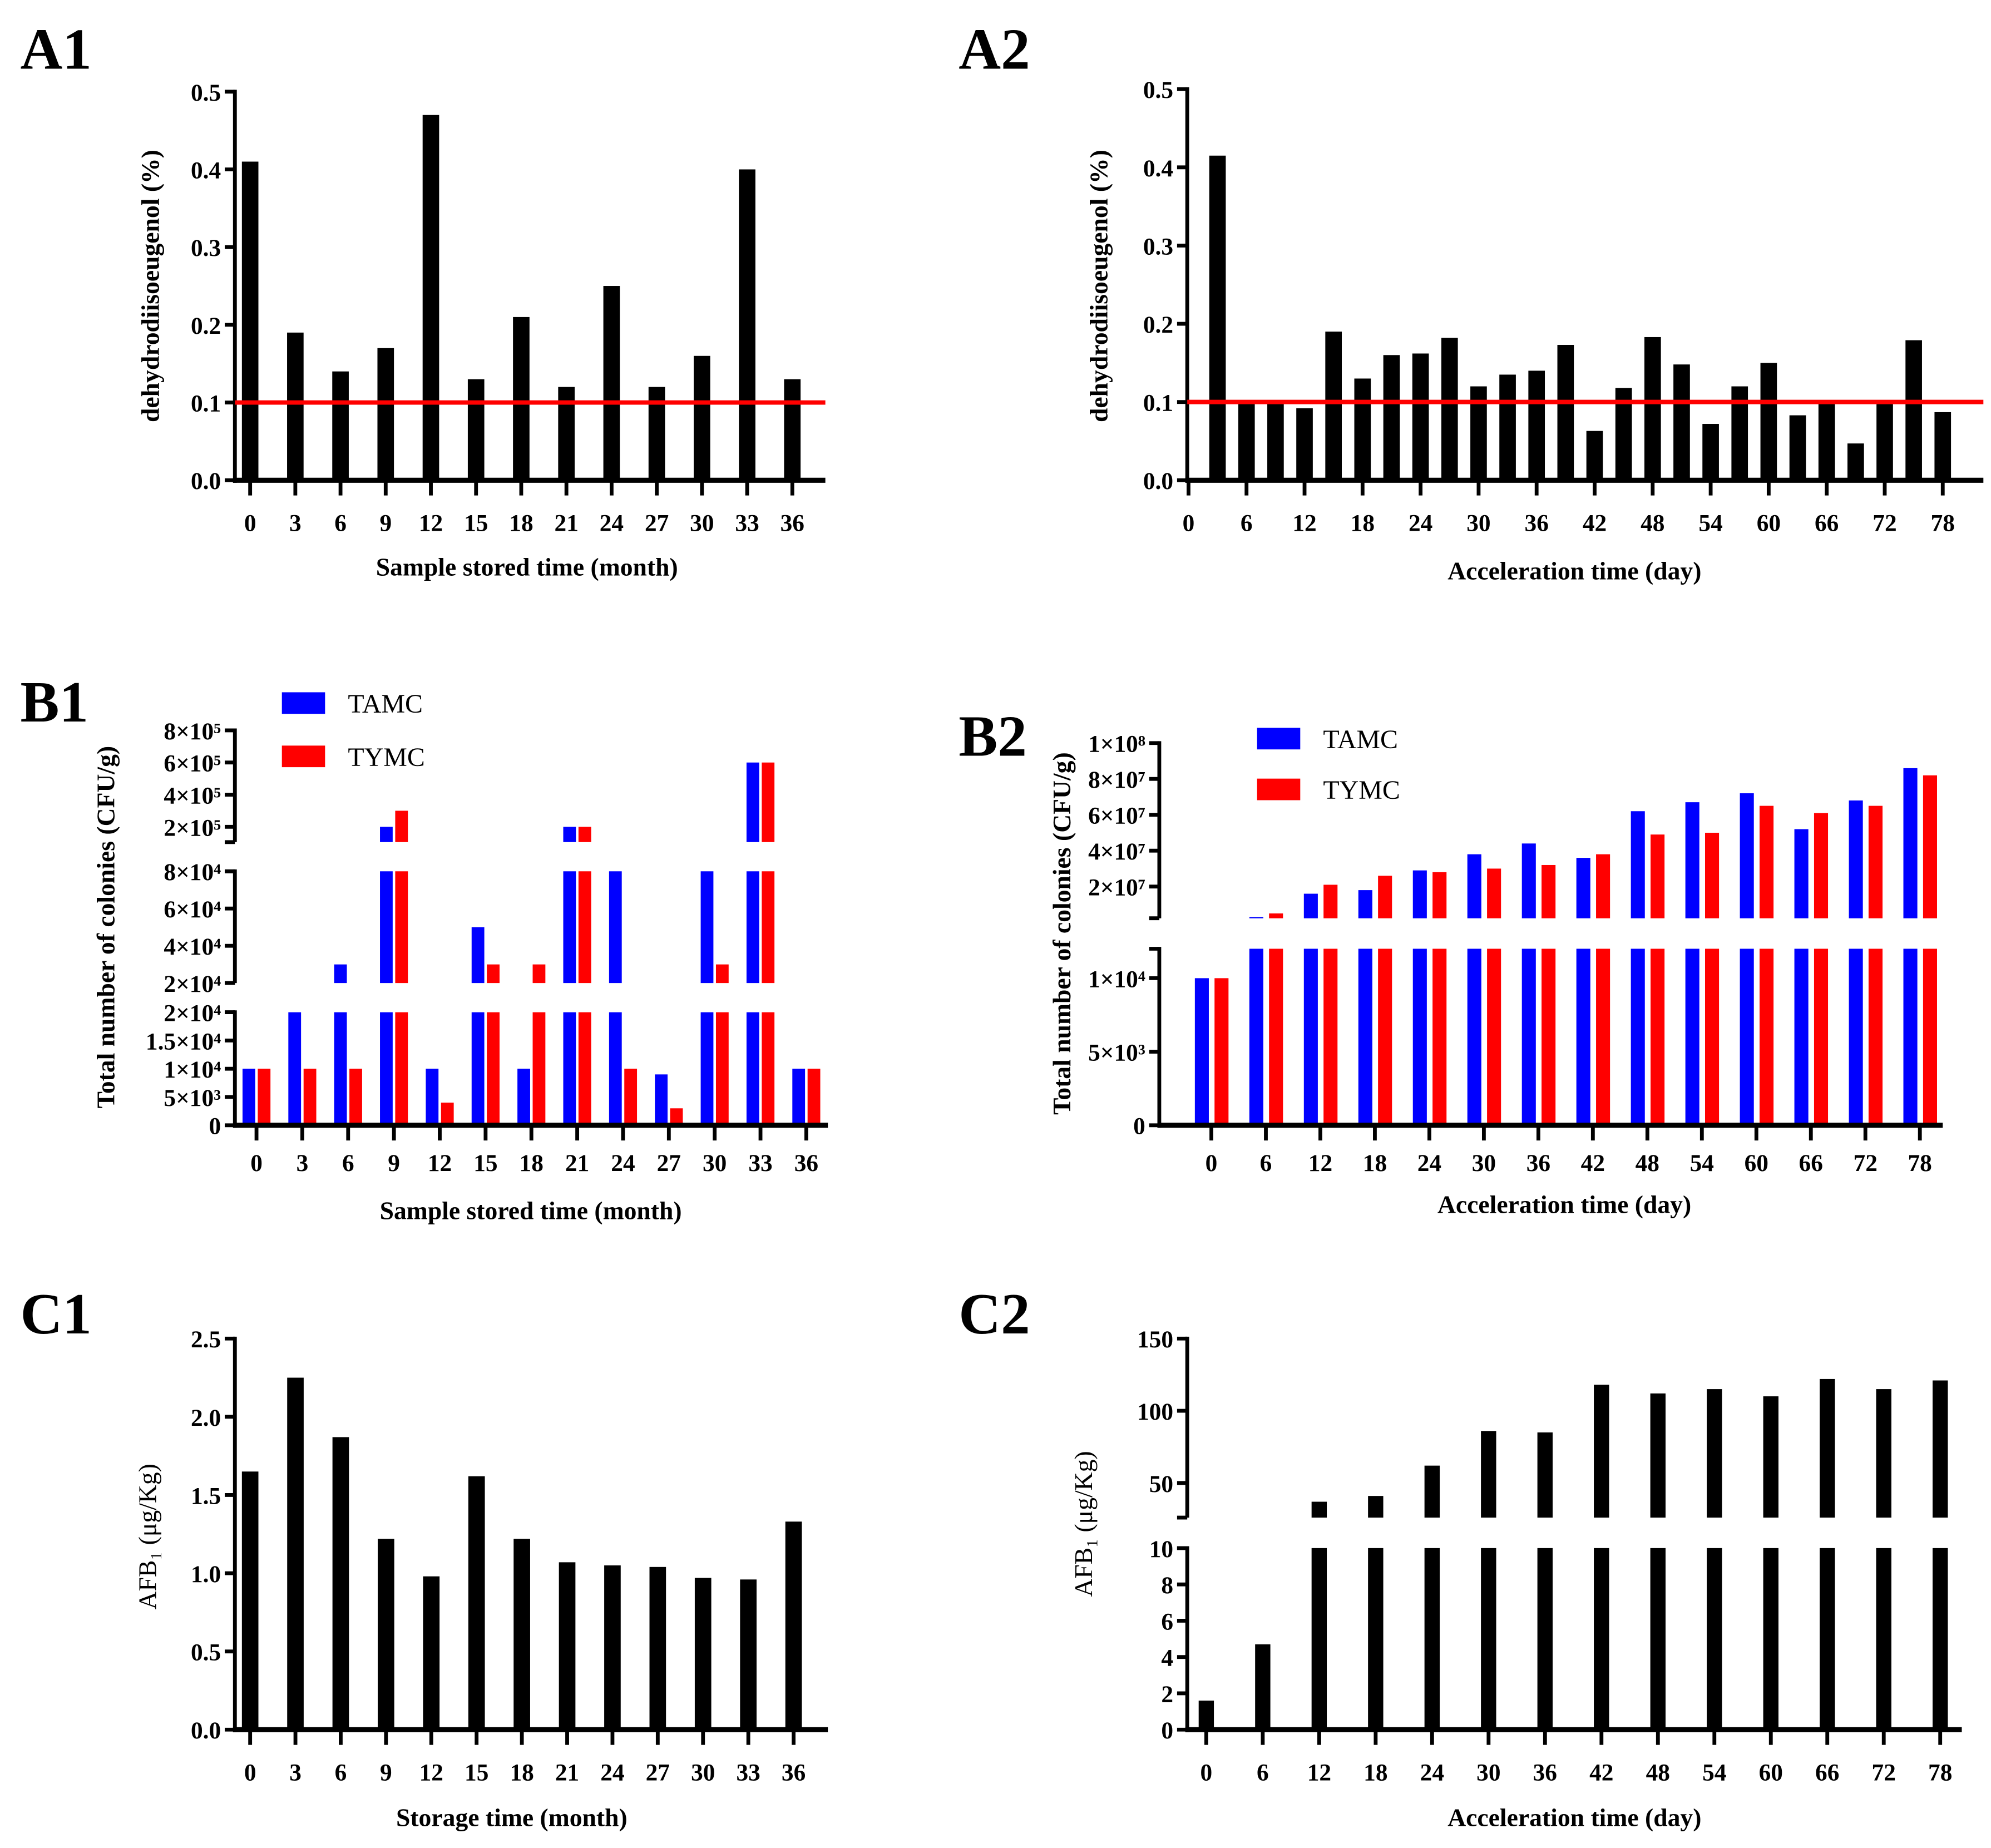  I want to click on y-tick-label: 150, so click(1155, 1339).